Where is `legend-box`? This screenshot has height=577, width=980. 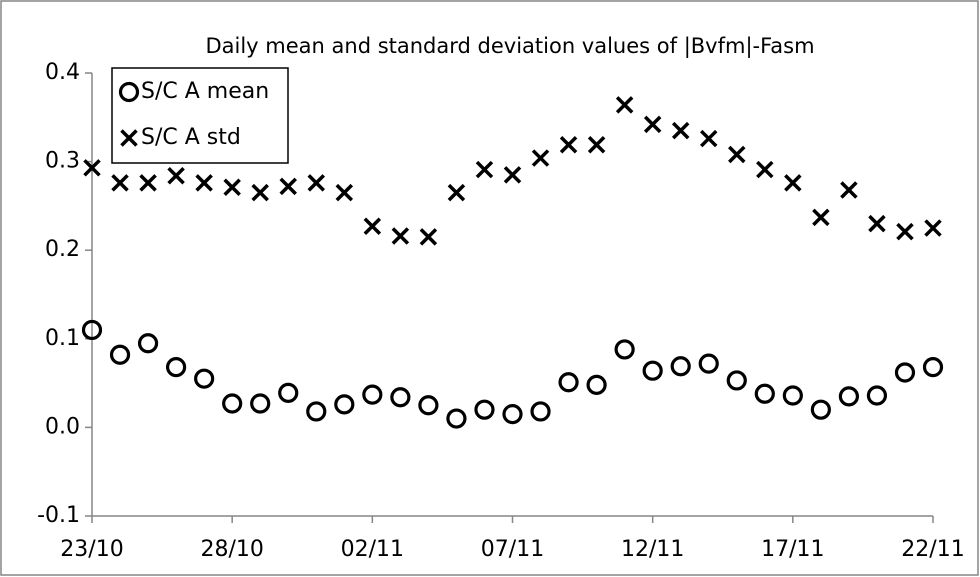 legend-box is located at coordinates (200, 115).